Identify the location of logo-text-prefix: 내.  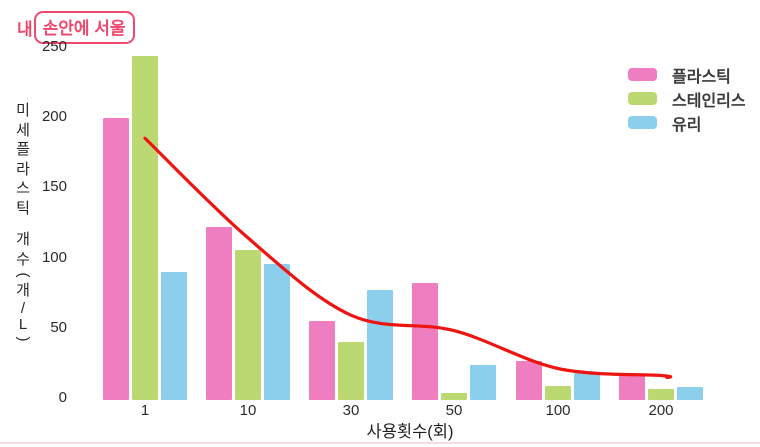
(25, 29).